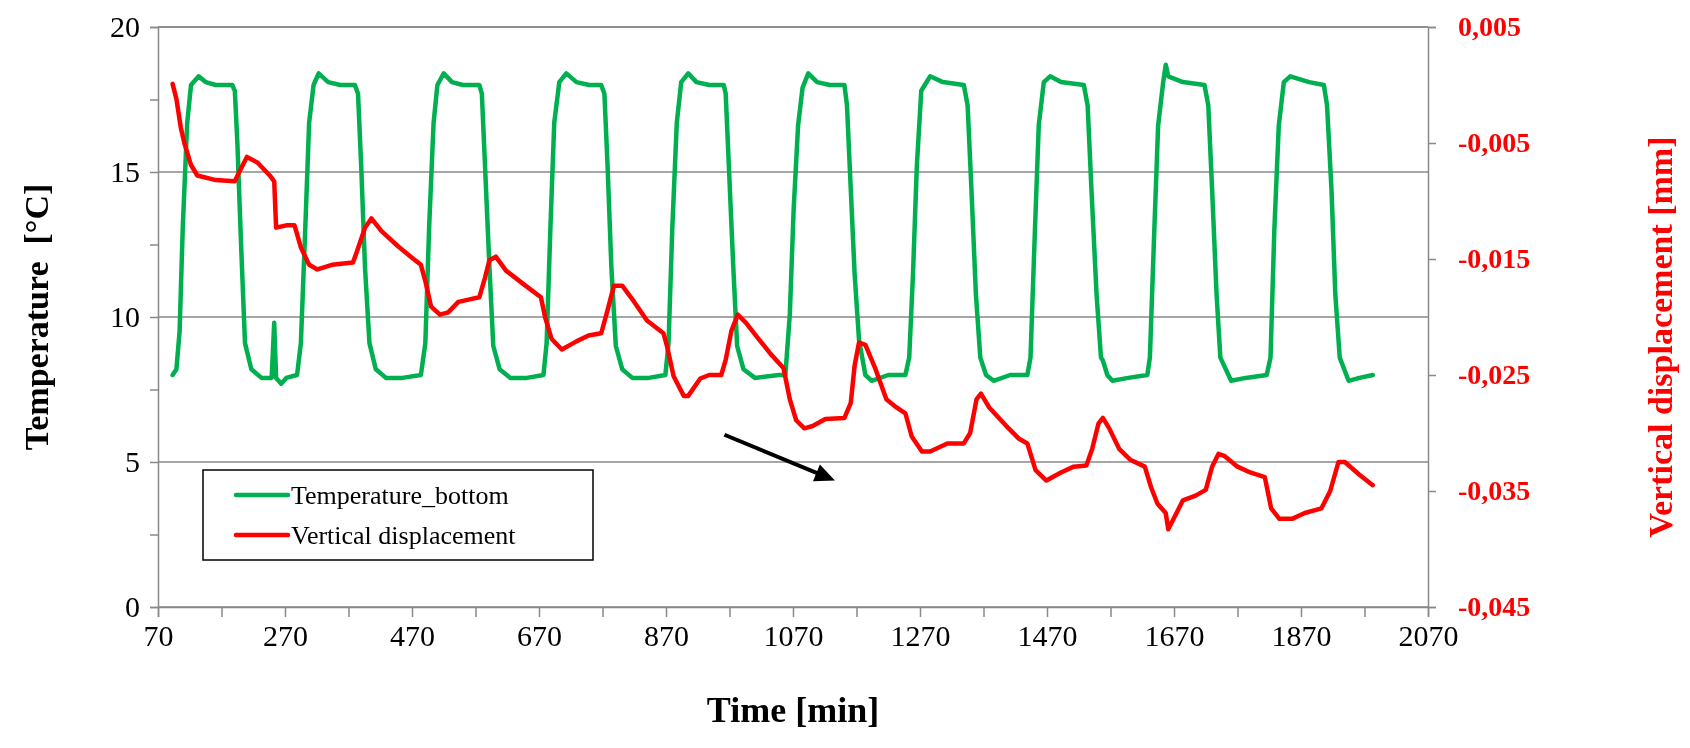 The height and width of the screenshot is (748, 1690). Describe the element at coordinates (1494, 607) in the screenshot. I see `y2-tick-label: -0,045` at that location.